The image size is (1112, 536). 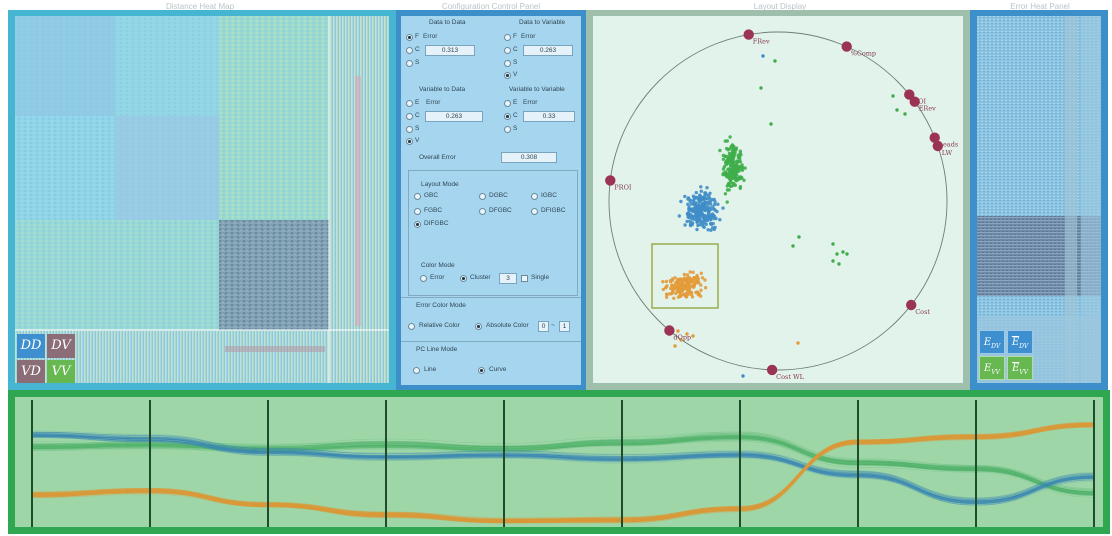 I want to click on layout-fgbc-label: FGBC, so click(x=433, y=210).